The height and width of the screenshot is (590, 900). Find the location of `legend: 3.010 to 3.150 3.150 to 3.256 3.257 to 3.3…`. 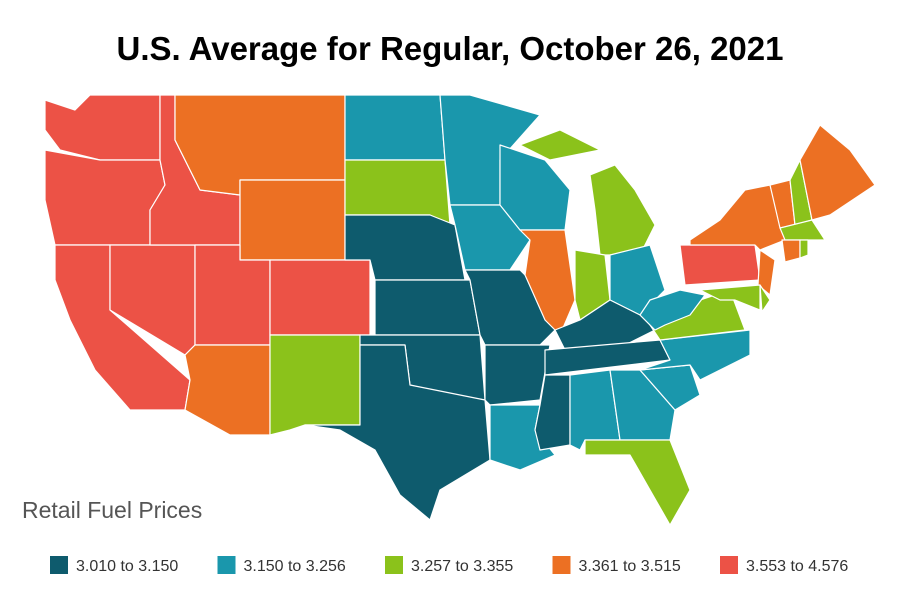

legend: 3.010 to 3.150 3.150 to 3.256 3.257 to 3.3… is located at coordinates (449, 565).